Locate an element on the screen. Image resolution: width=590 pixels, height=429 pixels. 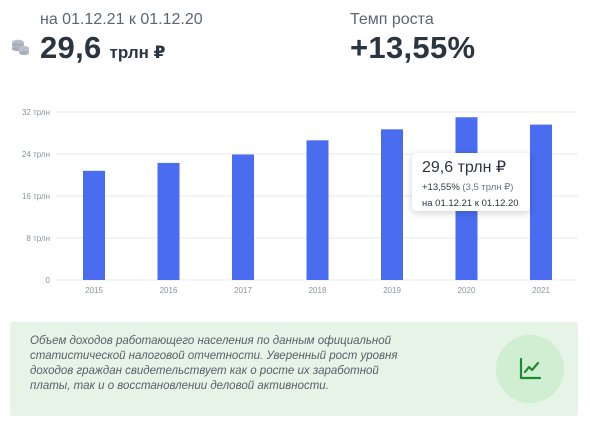
tooltip-growth-percent: +13,55% is located at coordinates (441, 187).